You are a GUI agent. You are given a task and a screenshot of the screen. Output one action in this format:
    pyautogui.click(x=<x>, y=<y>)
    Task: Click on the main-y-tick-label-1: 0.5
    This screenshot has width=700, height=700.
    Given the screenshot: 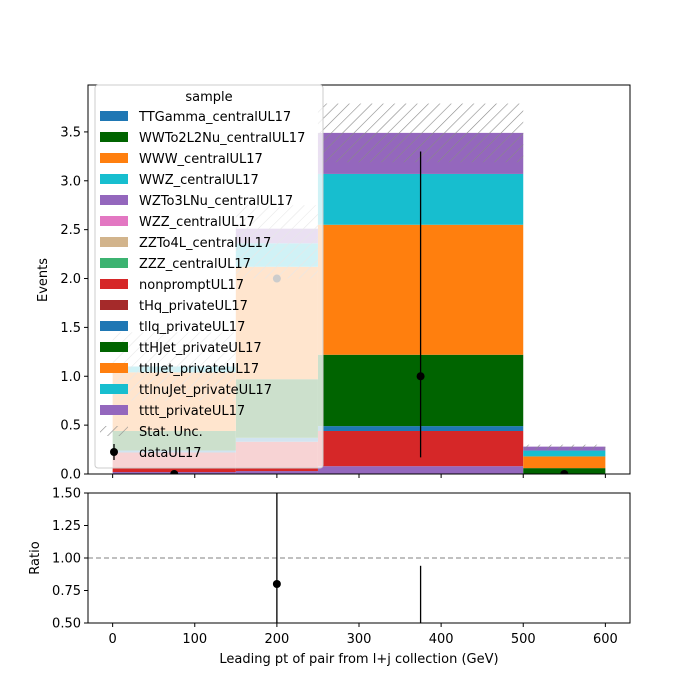 What is the action you would take?
    pyautogui.click(x=70, y=426)
    